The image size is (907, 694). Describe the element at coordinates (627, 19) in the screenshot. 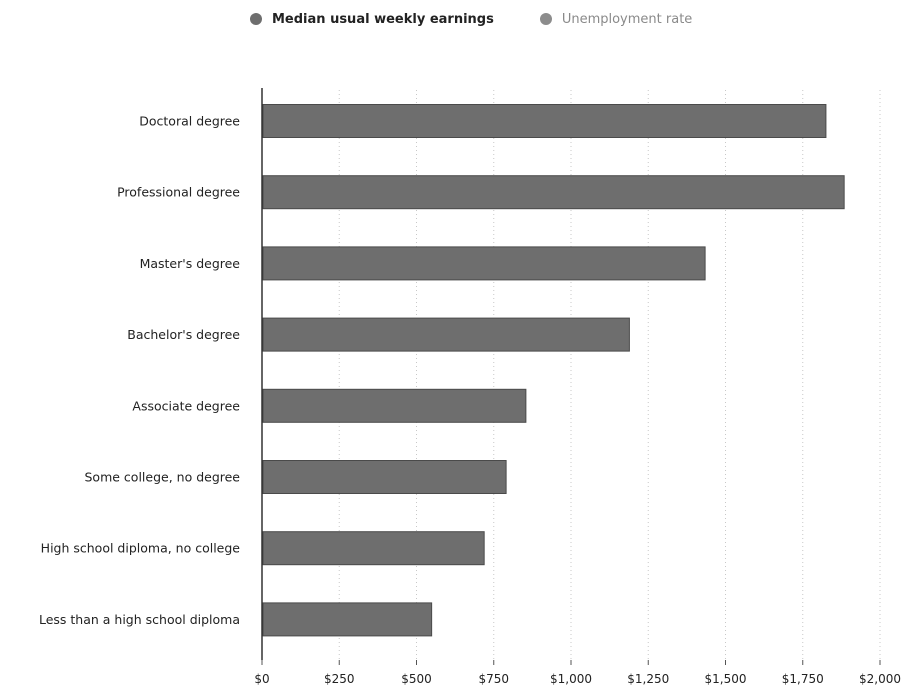

I see `legend-label-unemployment: Unemployment rate` at that location.